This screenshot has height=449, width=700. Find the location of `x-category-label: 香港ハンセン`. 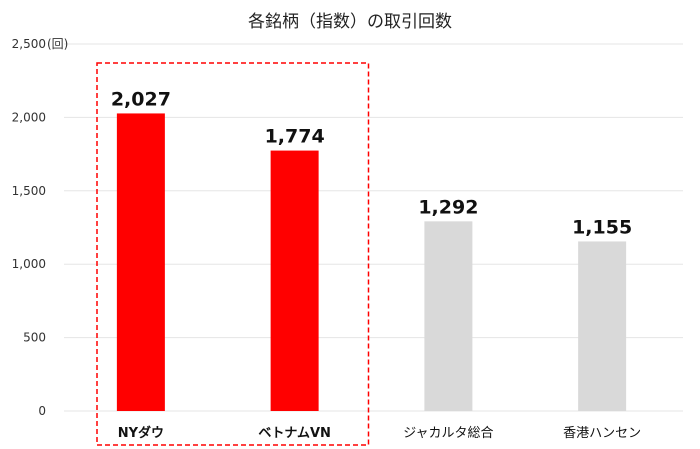

x-category-label: 香港ハンセン is located at coordinates (602, 433).